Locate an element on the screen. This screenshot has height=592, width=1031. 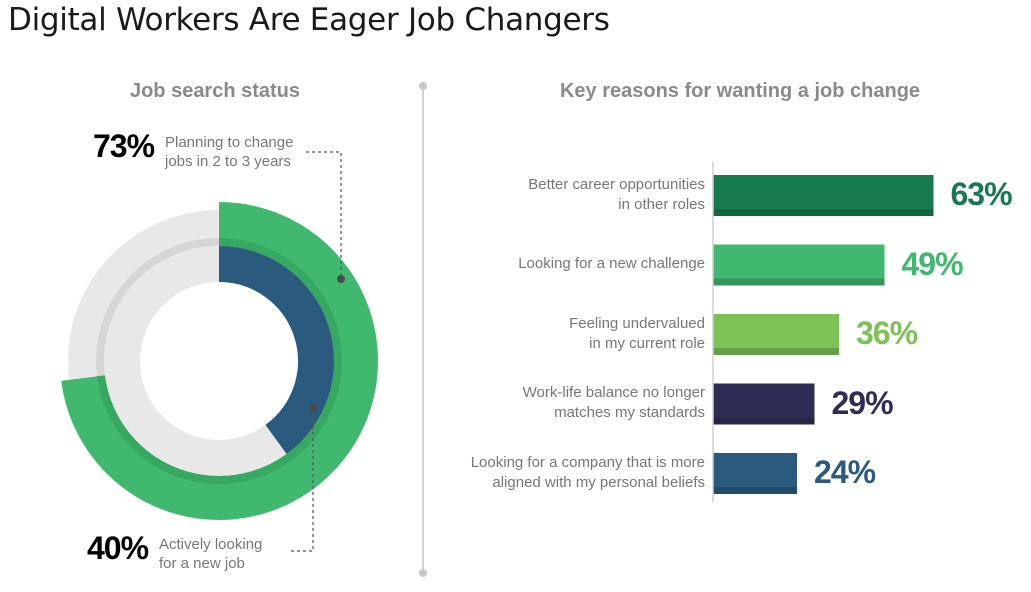
inner-ring-note-line-2: for a new job is located at coordinates (202, 563).